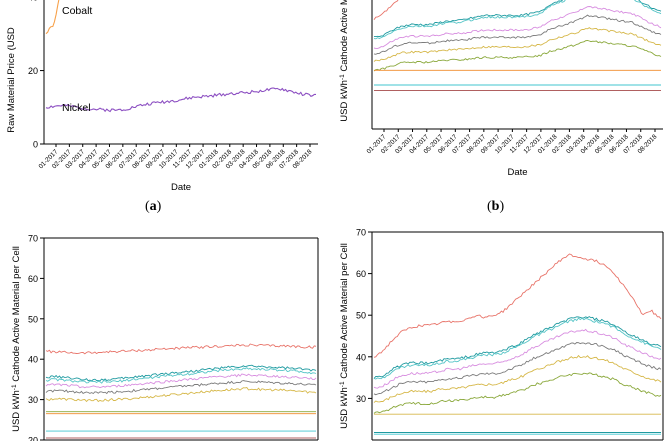  I want to click on panel-label-b: (b), so click(496, 206).